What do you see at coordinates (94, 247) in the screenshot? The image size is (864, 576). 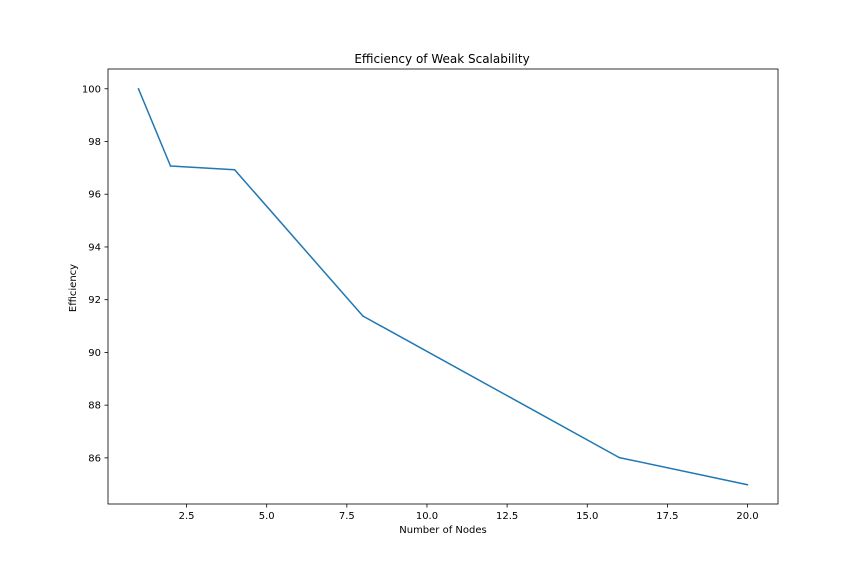 I see `y-tick-label: 94` at bounding box center [94, 247].